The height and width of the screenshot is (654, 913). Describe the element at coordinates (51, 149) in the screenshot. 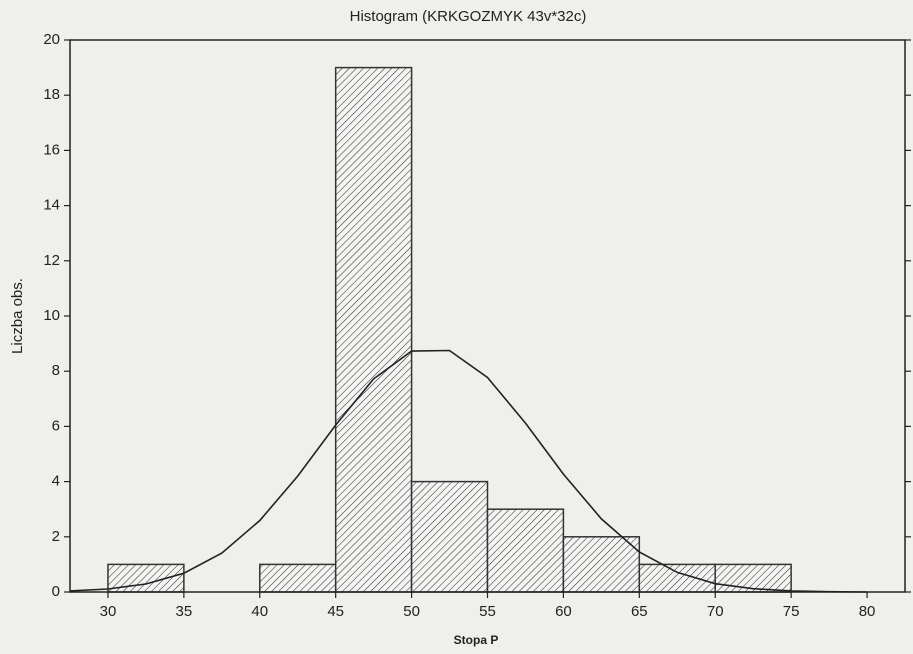

I see `y-tick-label: 16` at that location.